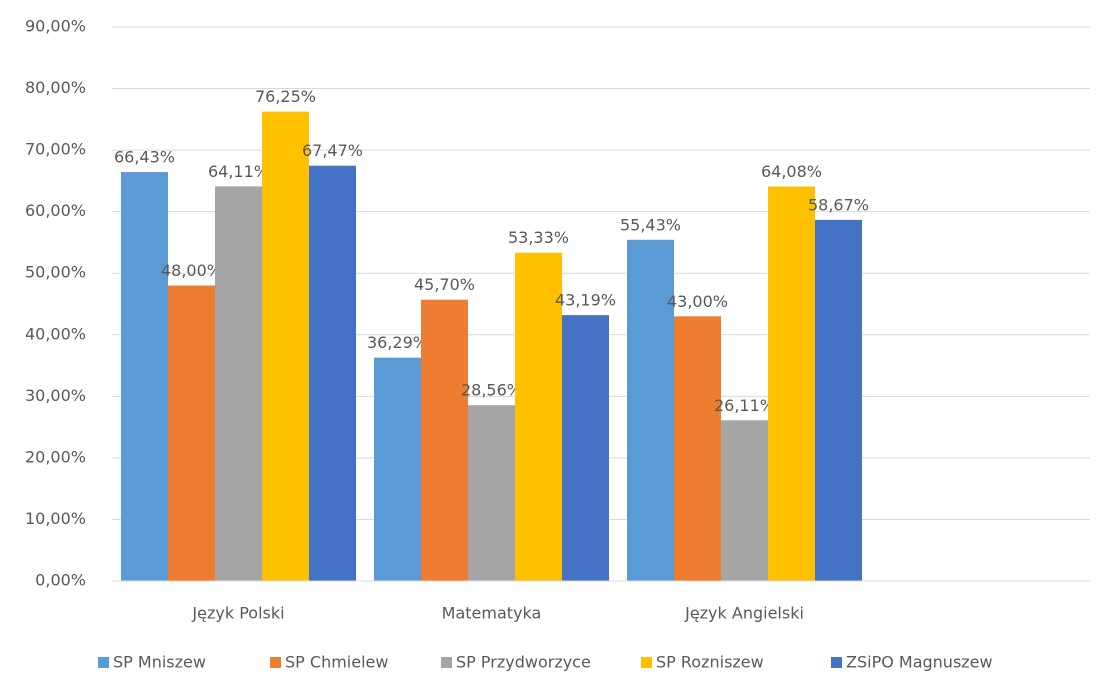 This screenshot has width=1109, height=681. Describe the element at coordinates (55, 272) in the screenshot. I see `y-tick-label: 50,00%` at that location.